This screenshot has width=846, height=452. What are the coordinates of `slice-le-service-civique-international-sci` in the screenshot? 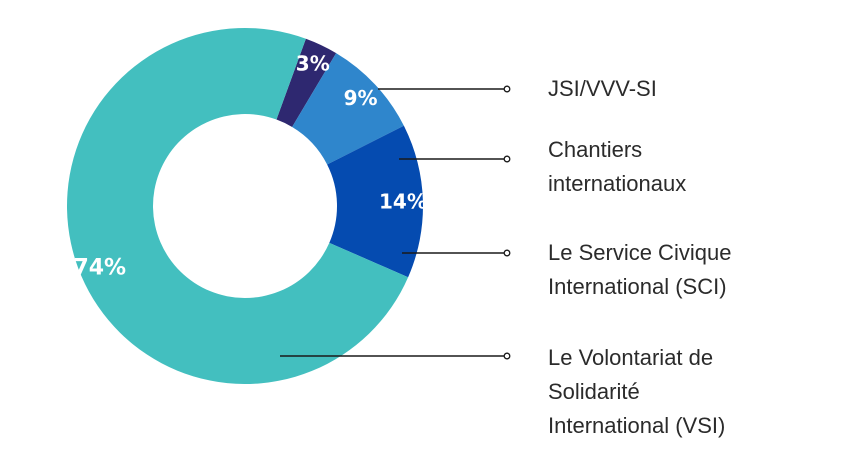 It's located at (375, 201).